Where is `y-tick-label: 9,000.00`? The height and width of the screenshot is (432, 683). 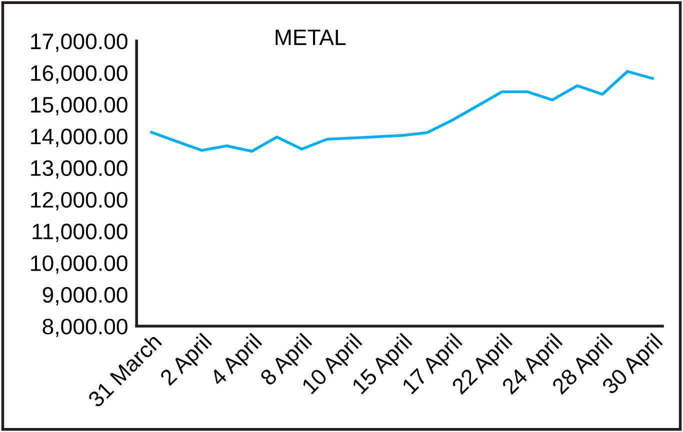 y-tick-label: 9,000.00 is located at coordinates (85, 296).